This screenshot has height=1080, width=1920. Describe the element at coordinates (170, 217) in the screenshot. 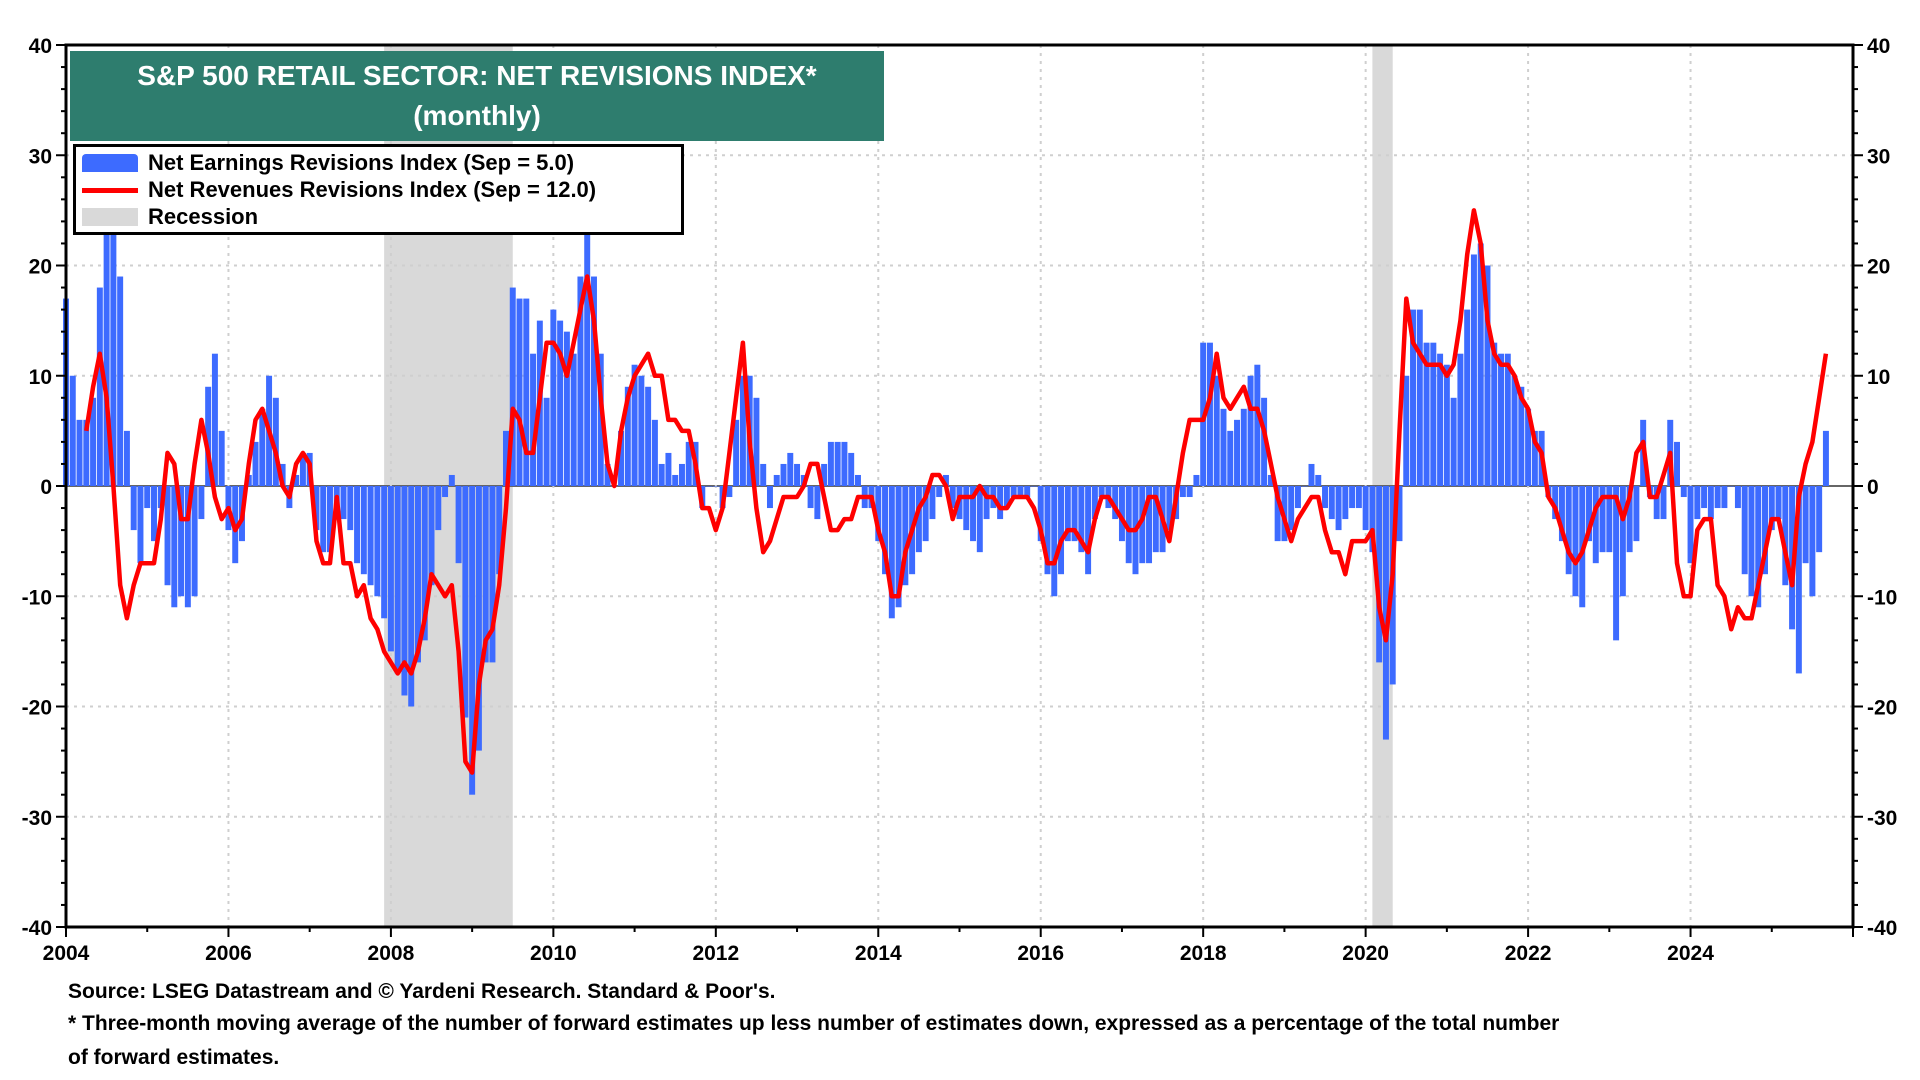

I see `legend-item-recession: Recession` at that location.